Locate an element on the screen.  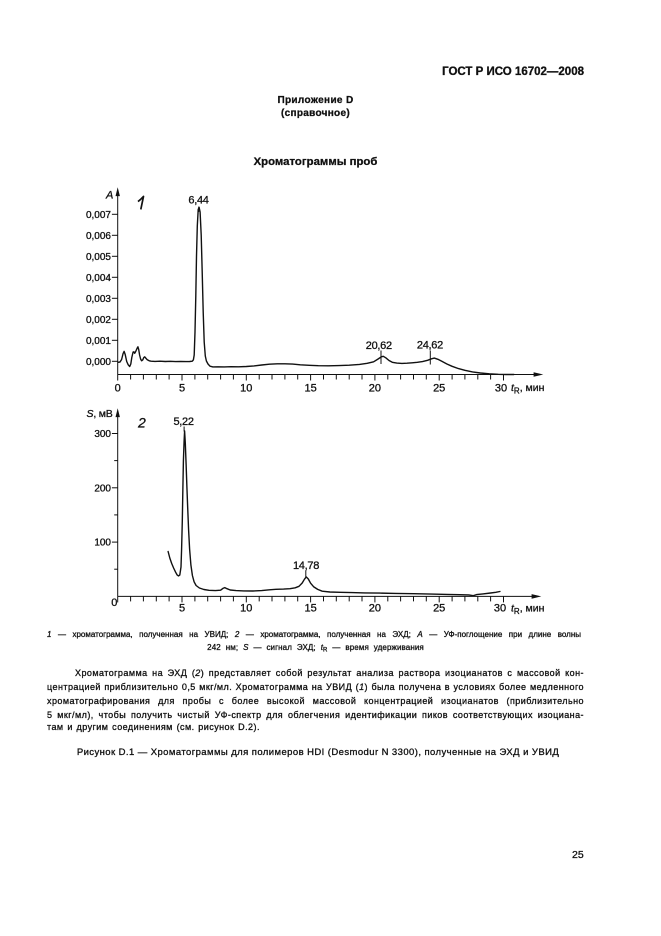
svg-text: 0,006 is located at coordinates (98, 236).